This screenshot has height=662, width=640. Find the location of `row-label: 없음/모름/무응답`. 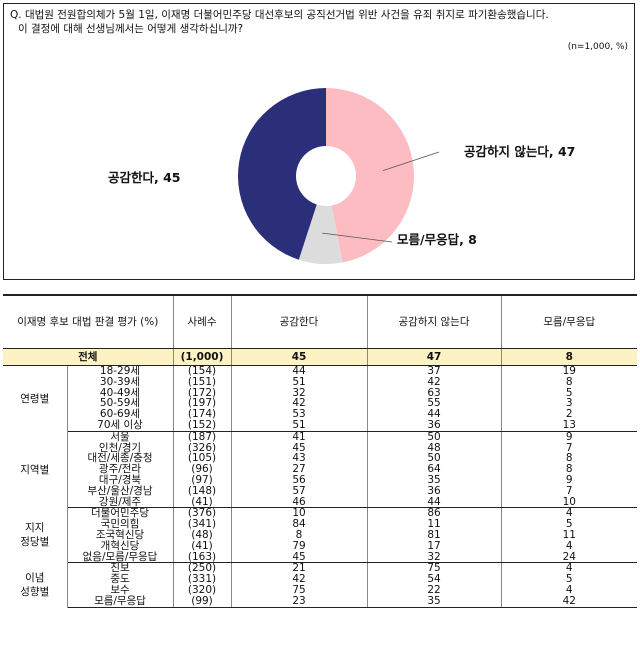

row-label: 없음/모름/무응답 is located at coordinates (120, 557).